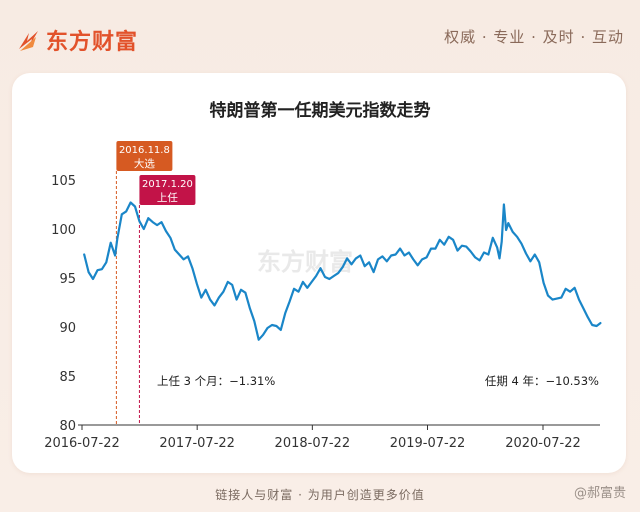 The image size is (640, 512). I want to click on y-tick-label: 105, so click(63, 181).